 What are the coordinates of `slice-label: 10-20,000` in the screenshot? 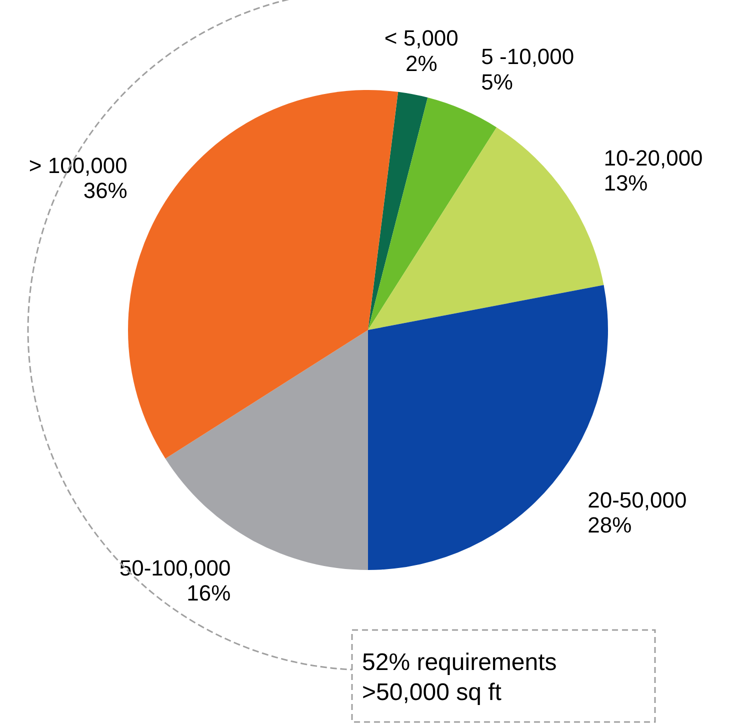 It's located at (653, 157).